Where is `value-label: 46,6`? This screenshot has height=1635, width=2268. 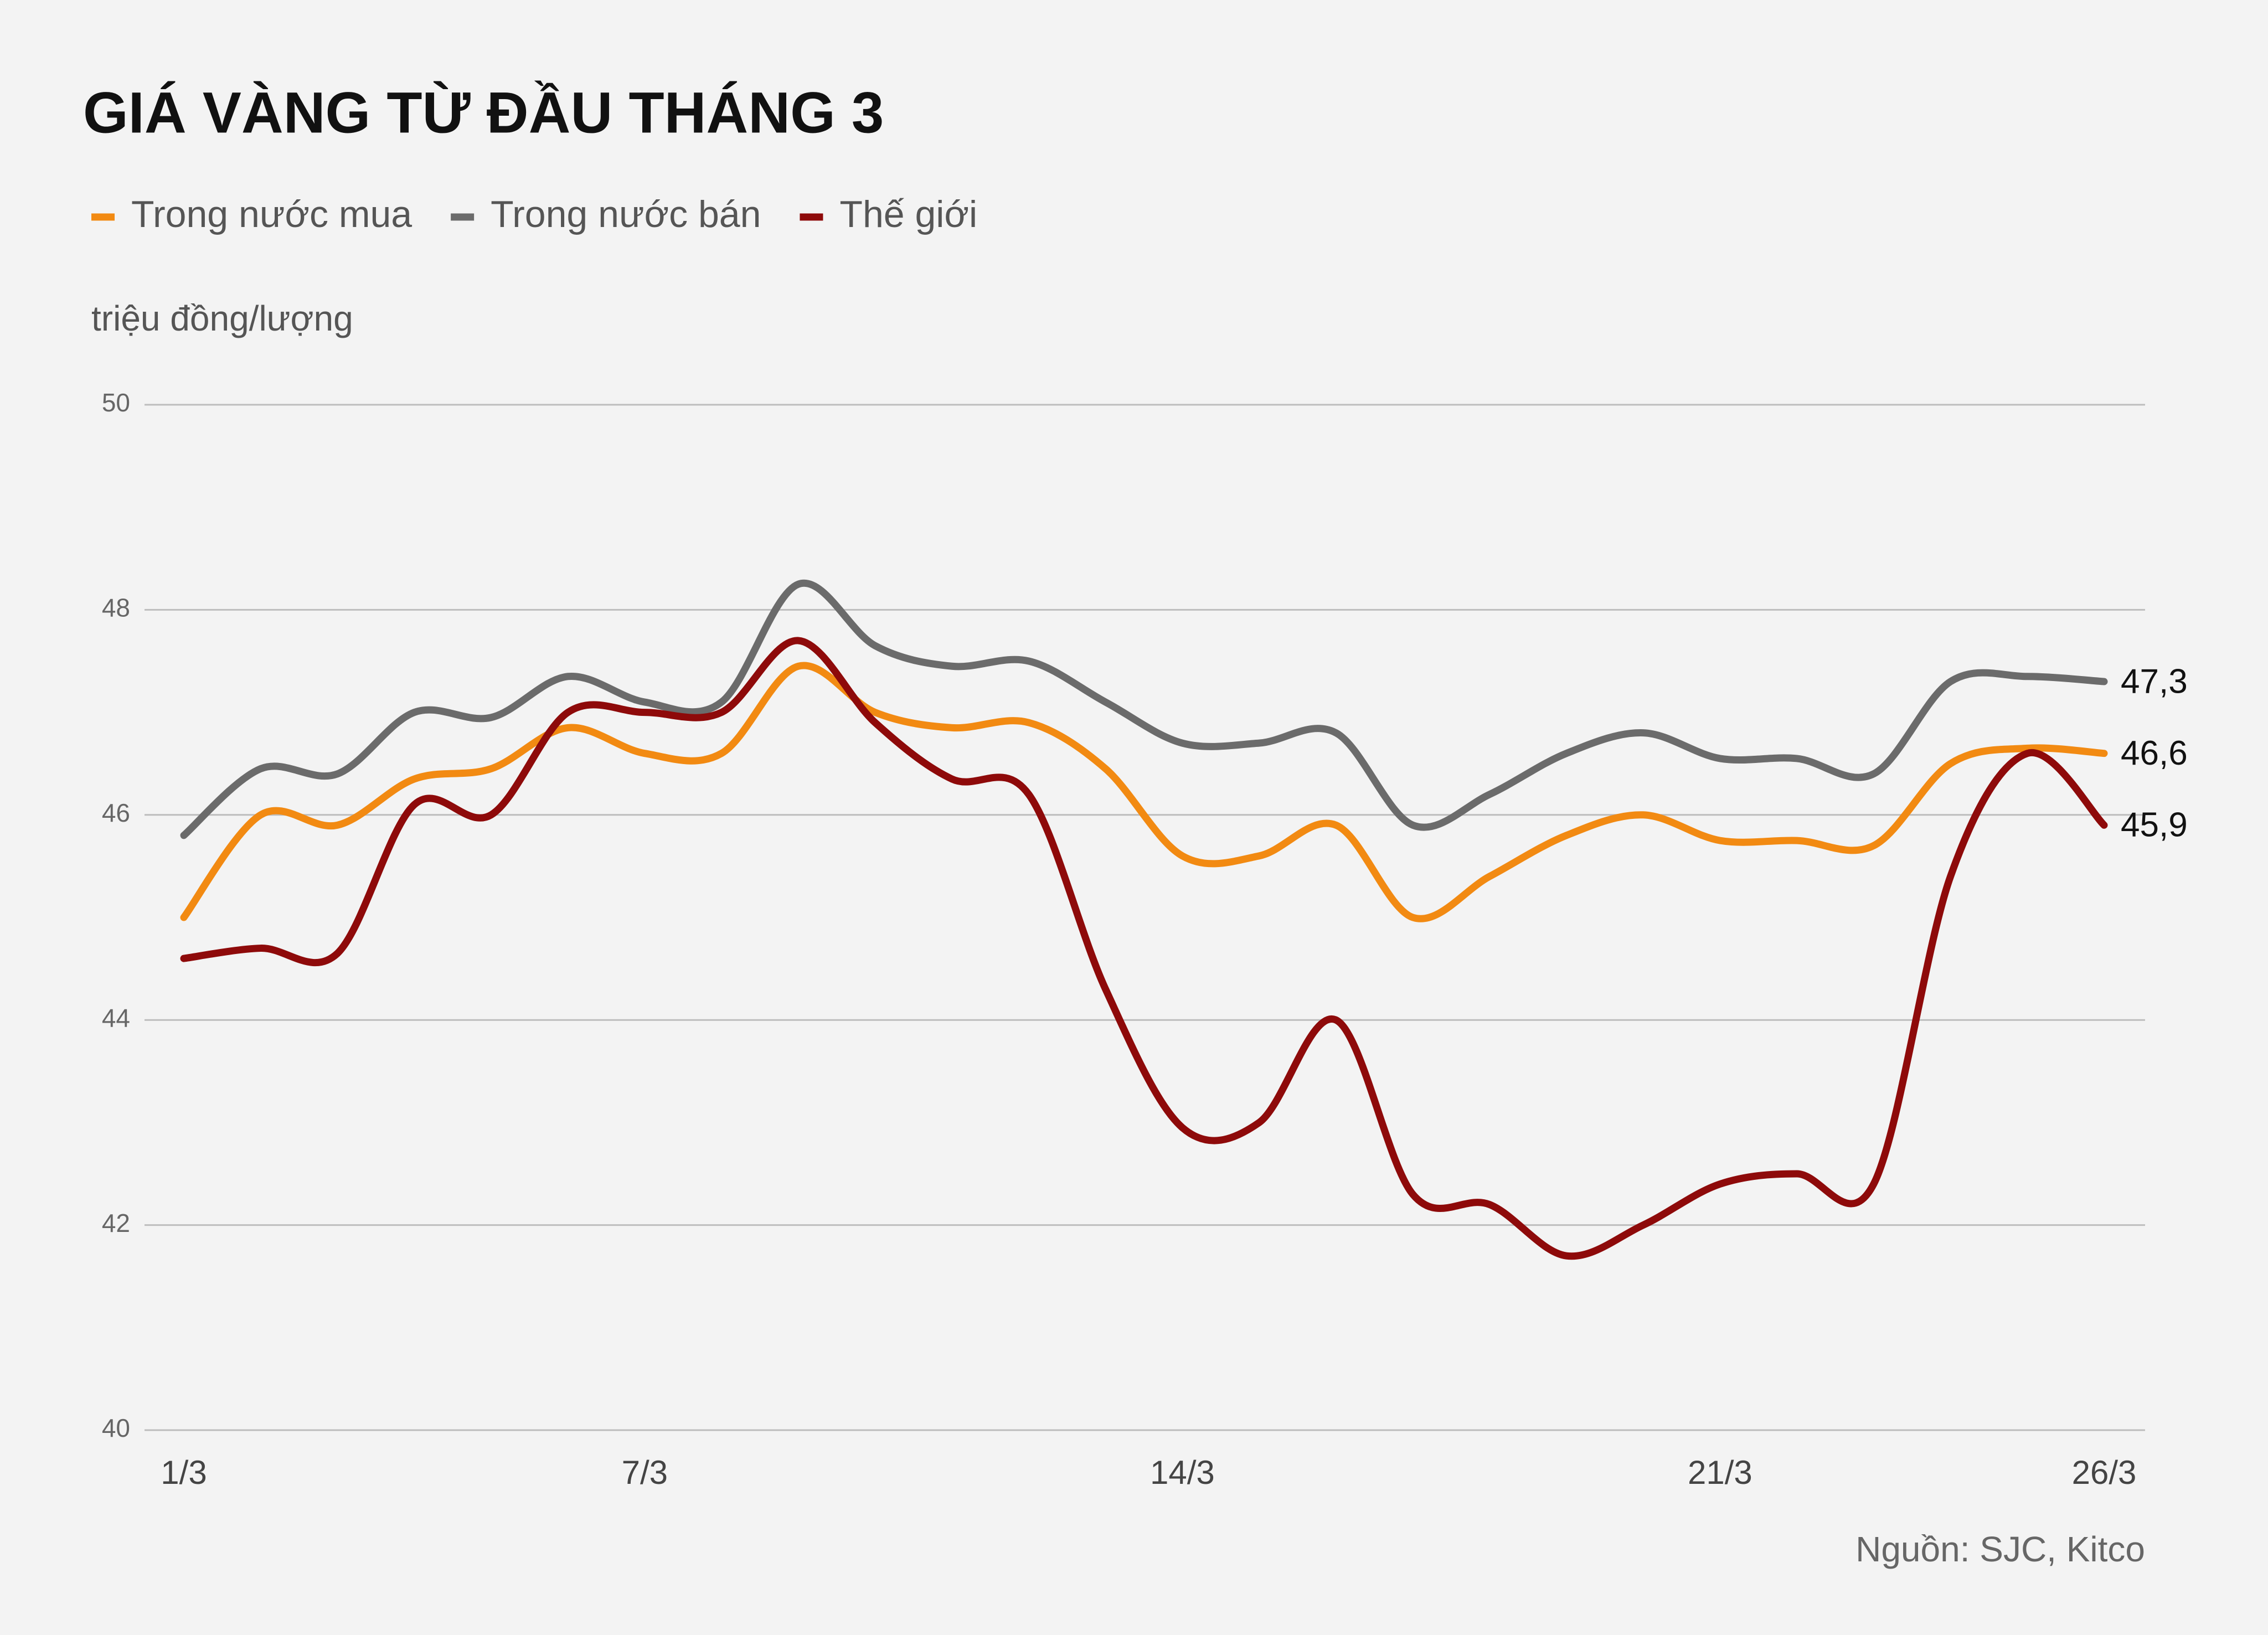 value-label: 46,6 is located at coordinates (2154, 753).